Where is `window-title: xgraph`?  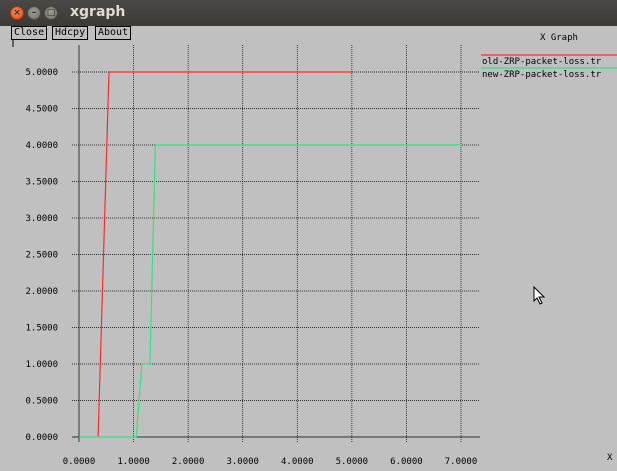 window-title: xgraph is located at coordinates (98, 12).